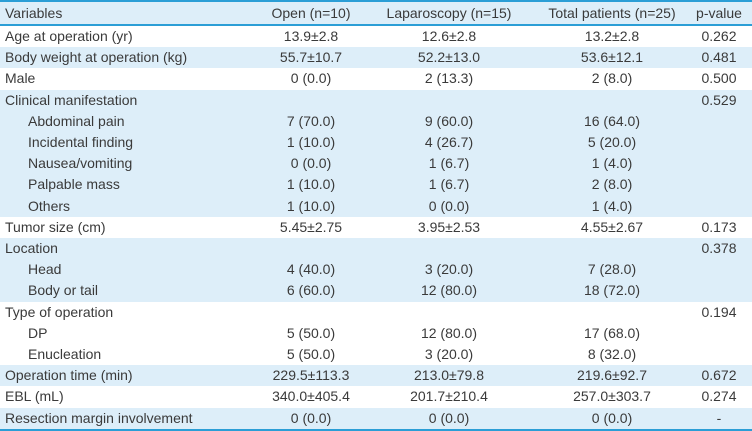  I want to click on table-row: Head 4 (40.0) 3 (20.0) 7 (28.0), so click(376, 270).